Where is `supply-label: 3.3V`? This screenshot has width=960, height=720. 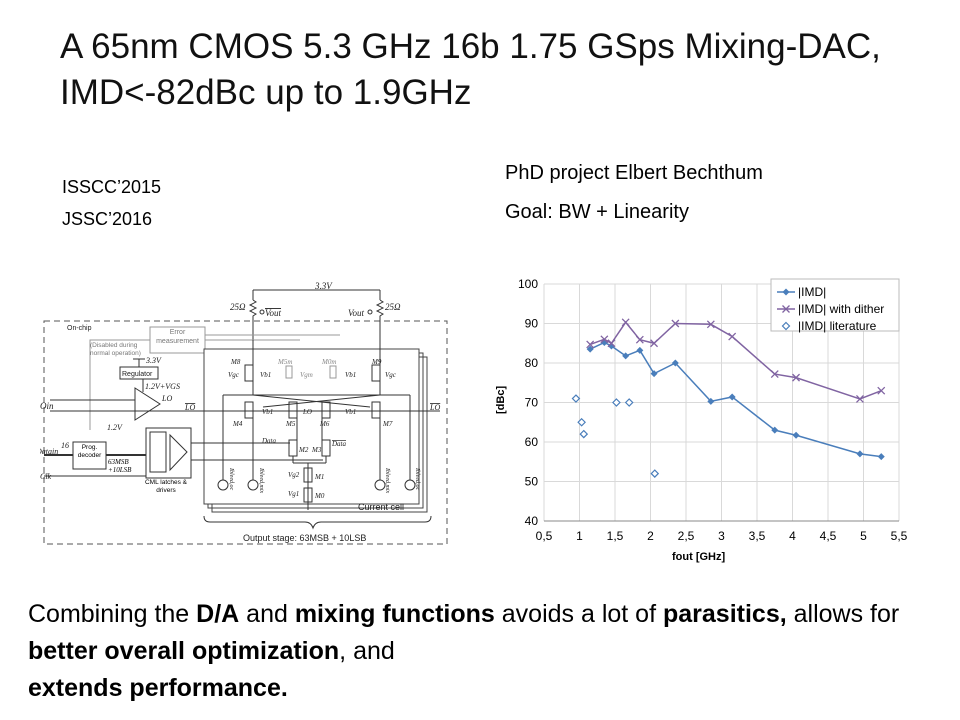 supply-label: 3.3V is located at coordinates (323, 286).